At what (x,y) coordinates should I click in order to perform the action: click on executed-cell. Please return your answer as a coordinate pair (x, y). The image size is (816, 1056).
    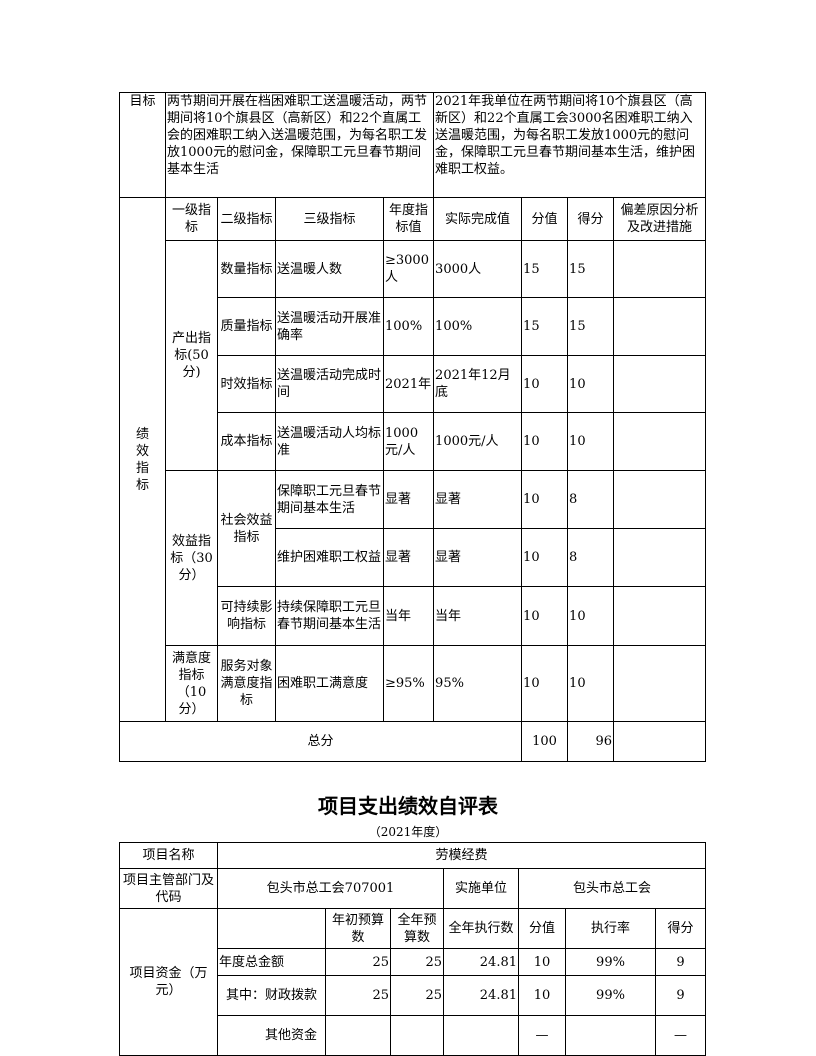
    Looking at the image, I should click on (481, 1035).